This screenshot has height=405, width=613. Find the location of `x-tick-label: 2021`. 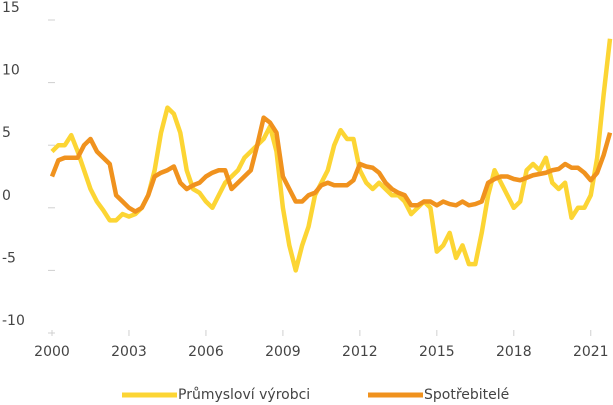

x-tick-label: 2021 is located at coordinates (591, 352).